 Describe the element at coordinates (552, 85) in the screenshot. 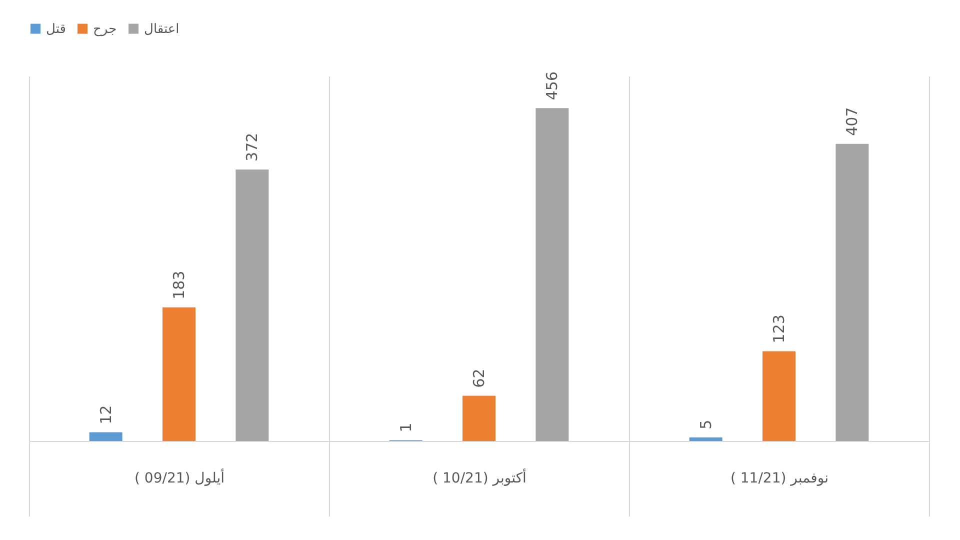

I see `data-label: 456` at that location.